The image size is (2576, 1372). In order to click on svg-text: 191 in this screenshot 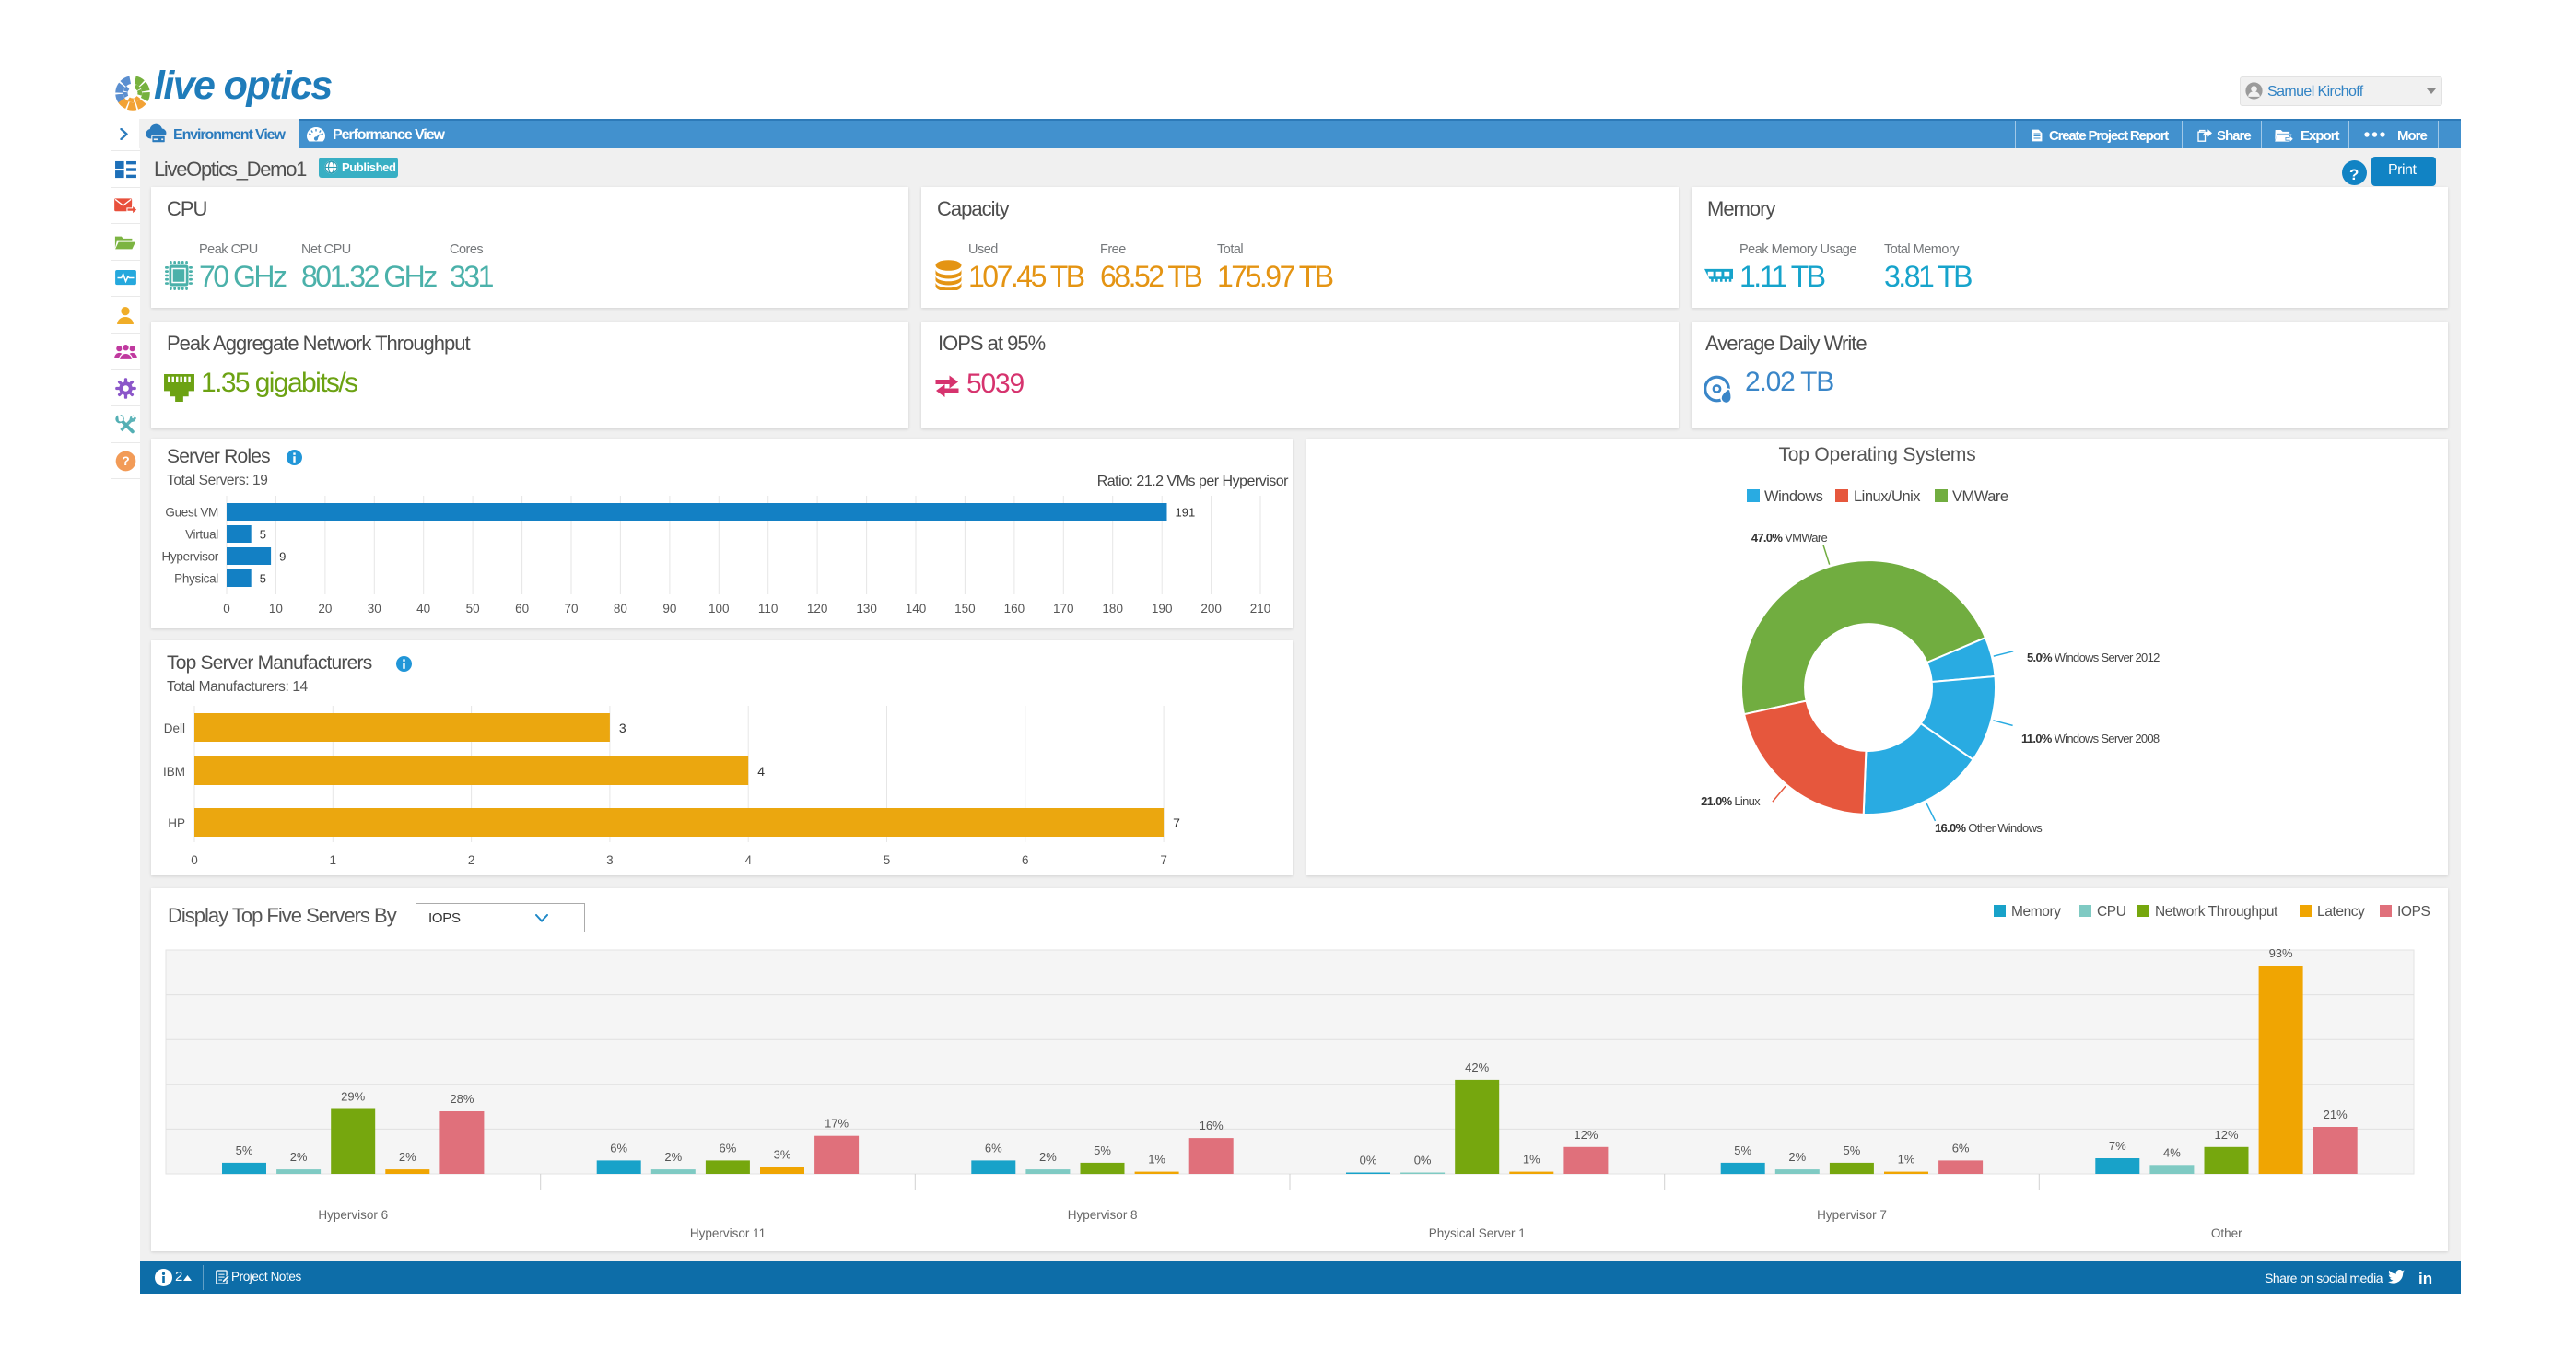, I will do `click(1186, 513)`.